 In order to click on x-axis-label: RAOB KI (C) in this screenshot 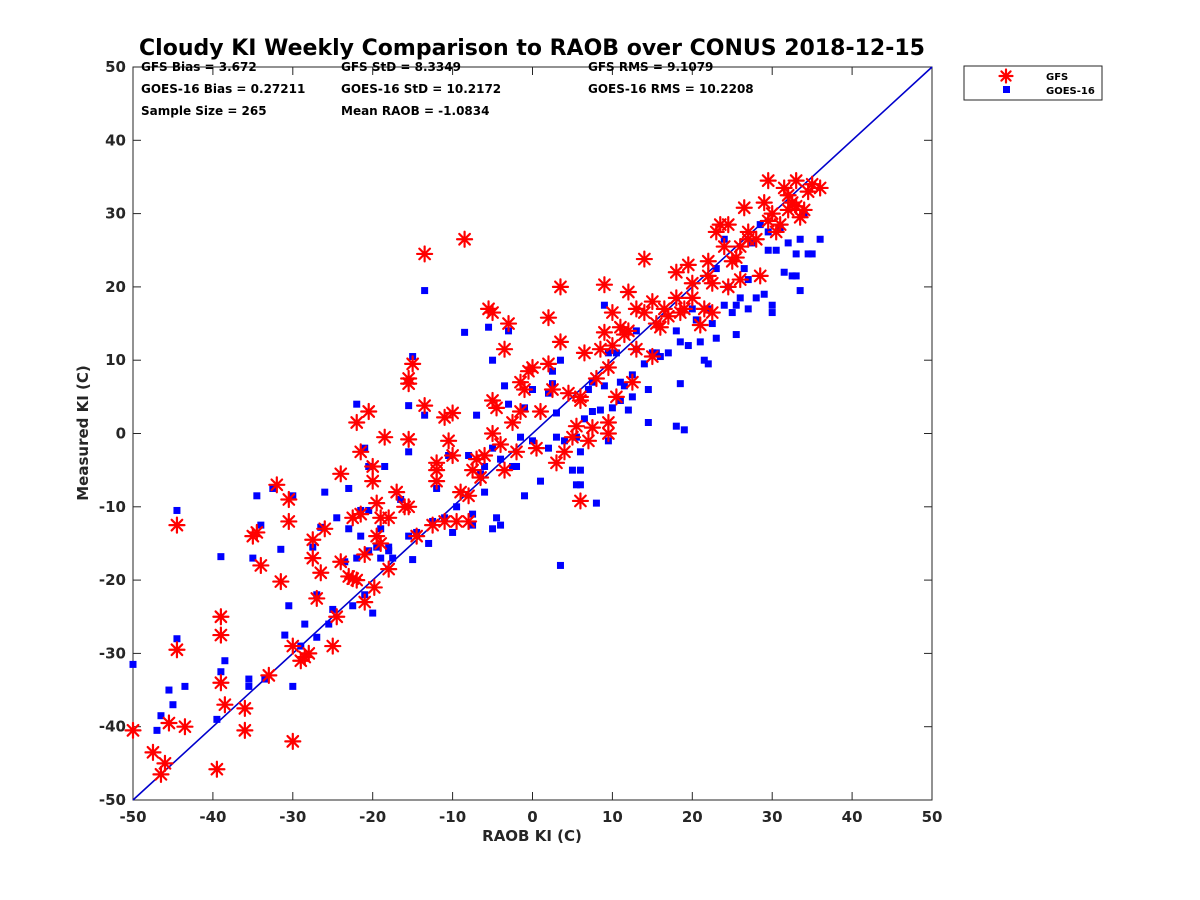, I will do `click(532, 836)`.